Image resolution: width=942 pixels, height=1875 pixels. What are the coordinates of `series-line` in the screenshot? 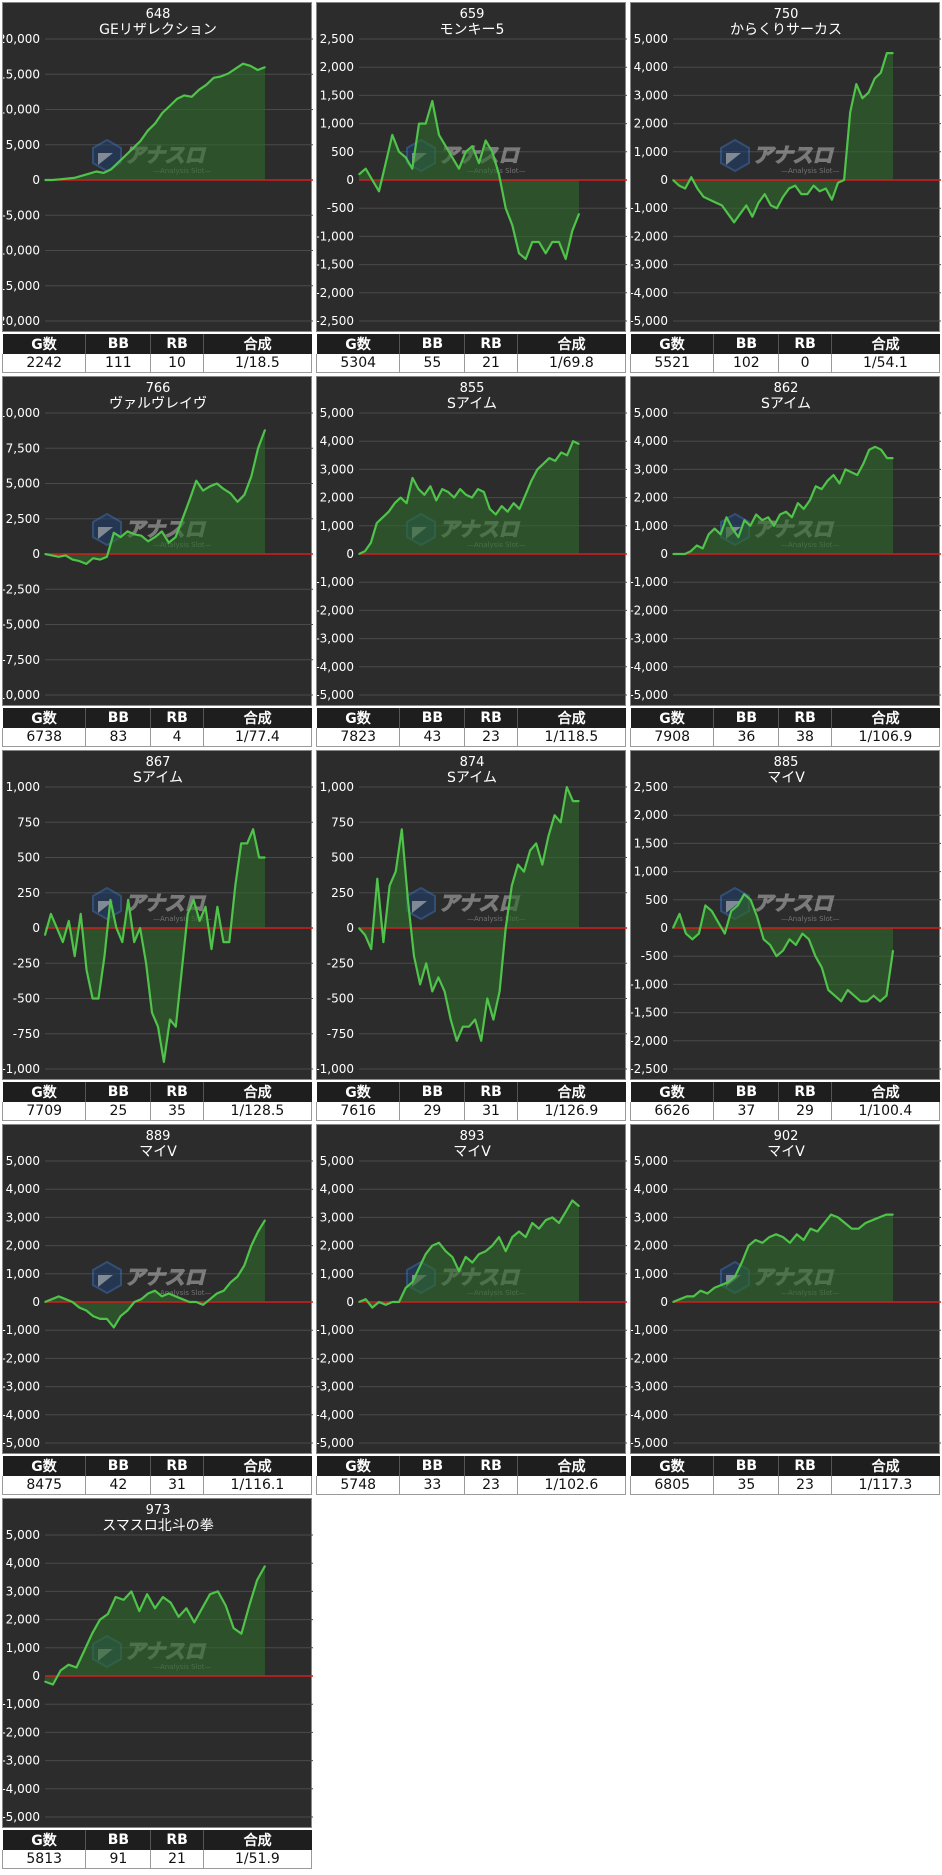 It's located at (469, 497).